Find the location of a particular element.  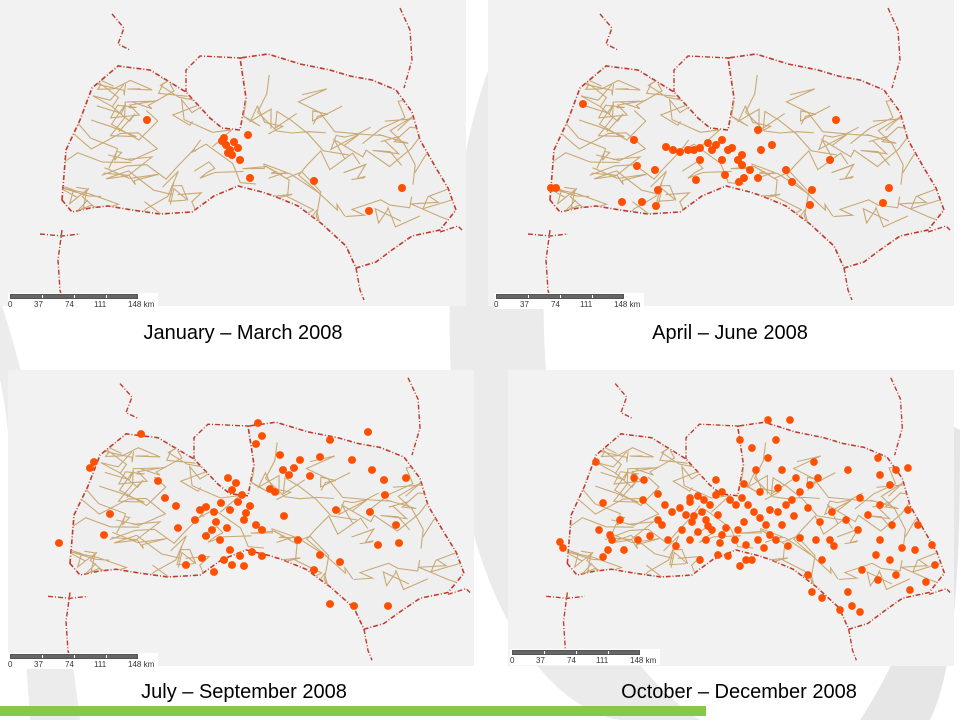

footer-accent-bar is located at coordinates (353, 711).